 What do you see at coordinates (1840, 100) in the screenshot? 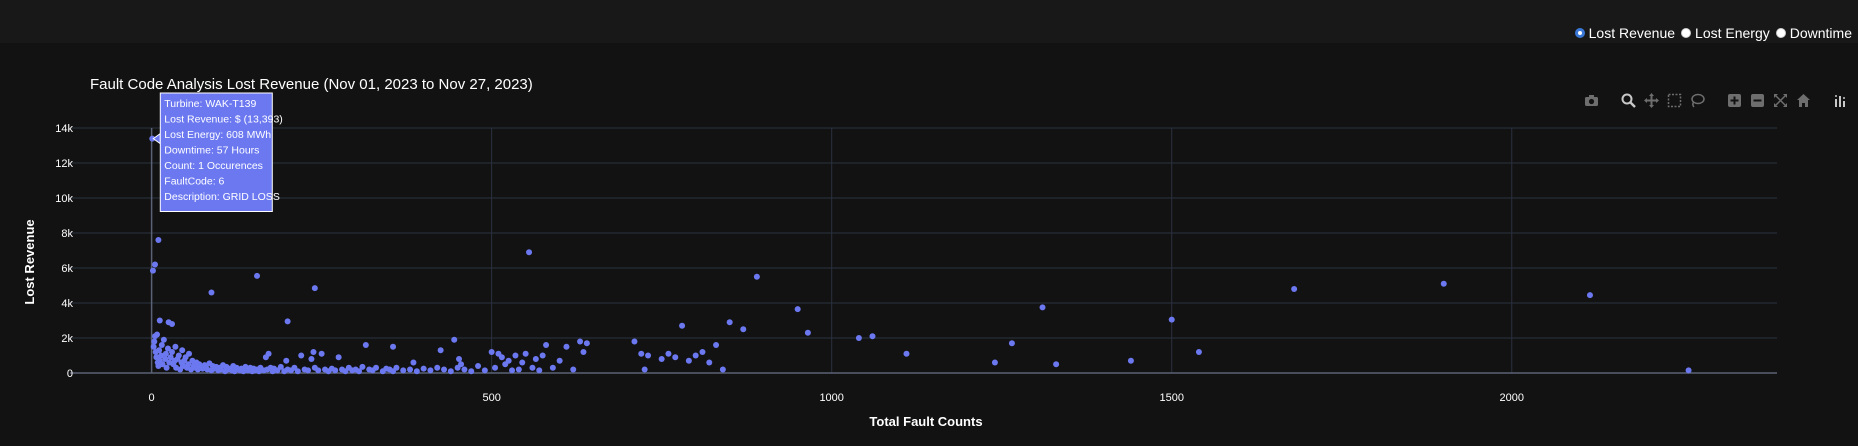
I see `plotly-logo-icon` at bounding box center [1840, 100].